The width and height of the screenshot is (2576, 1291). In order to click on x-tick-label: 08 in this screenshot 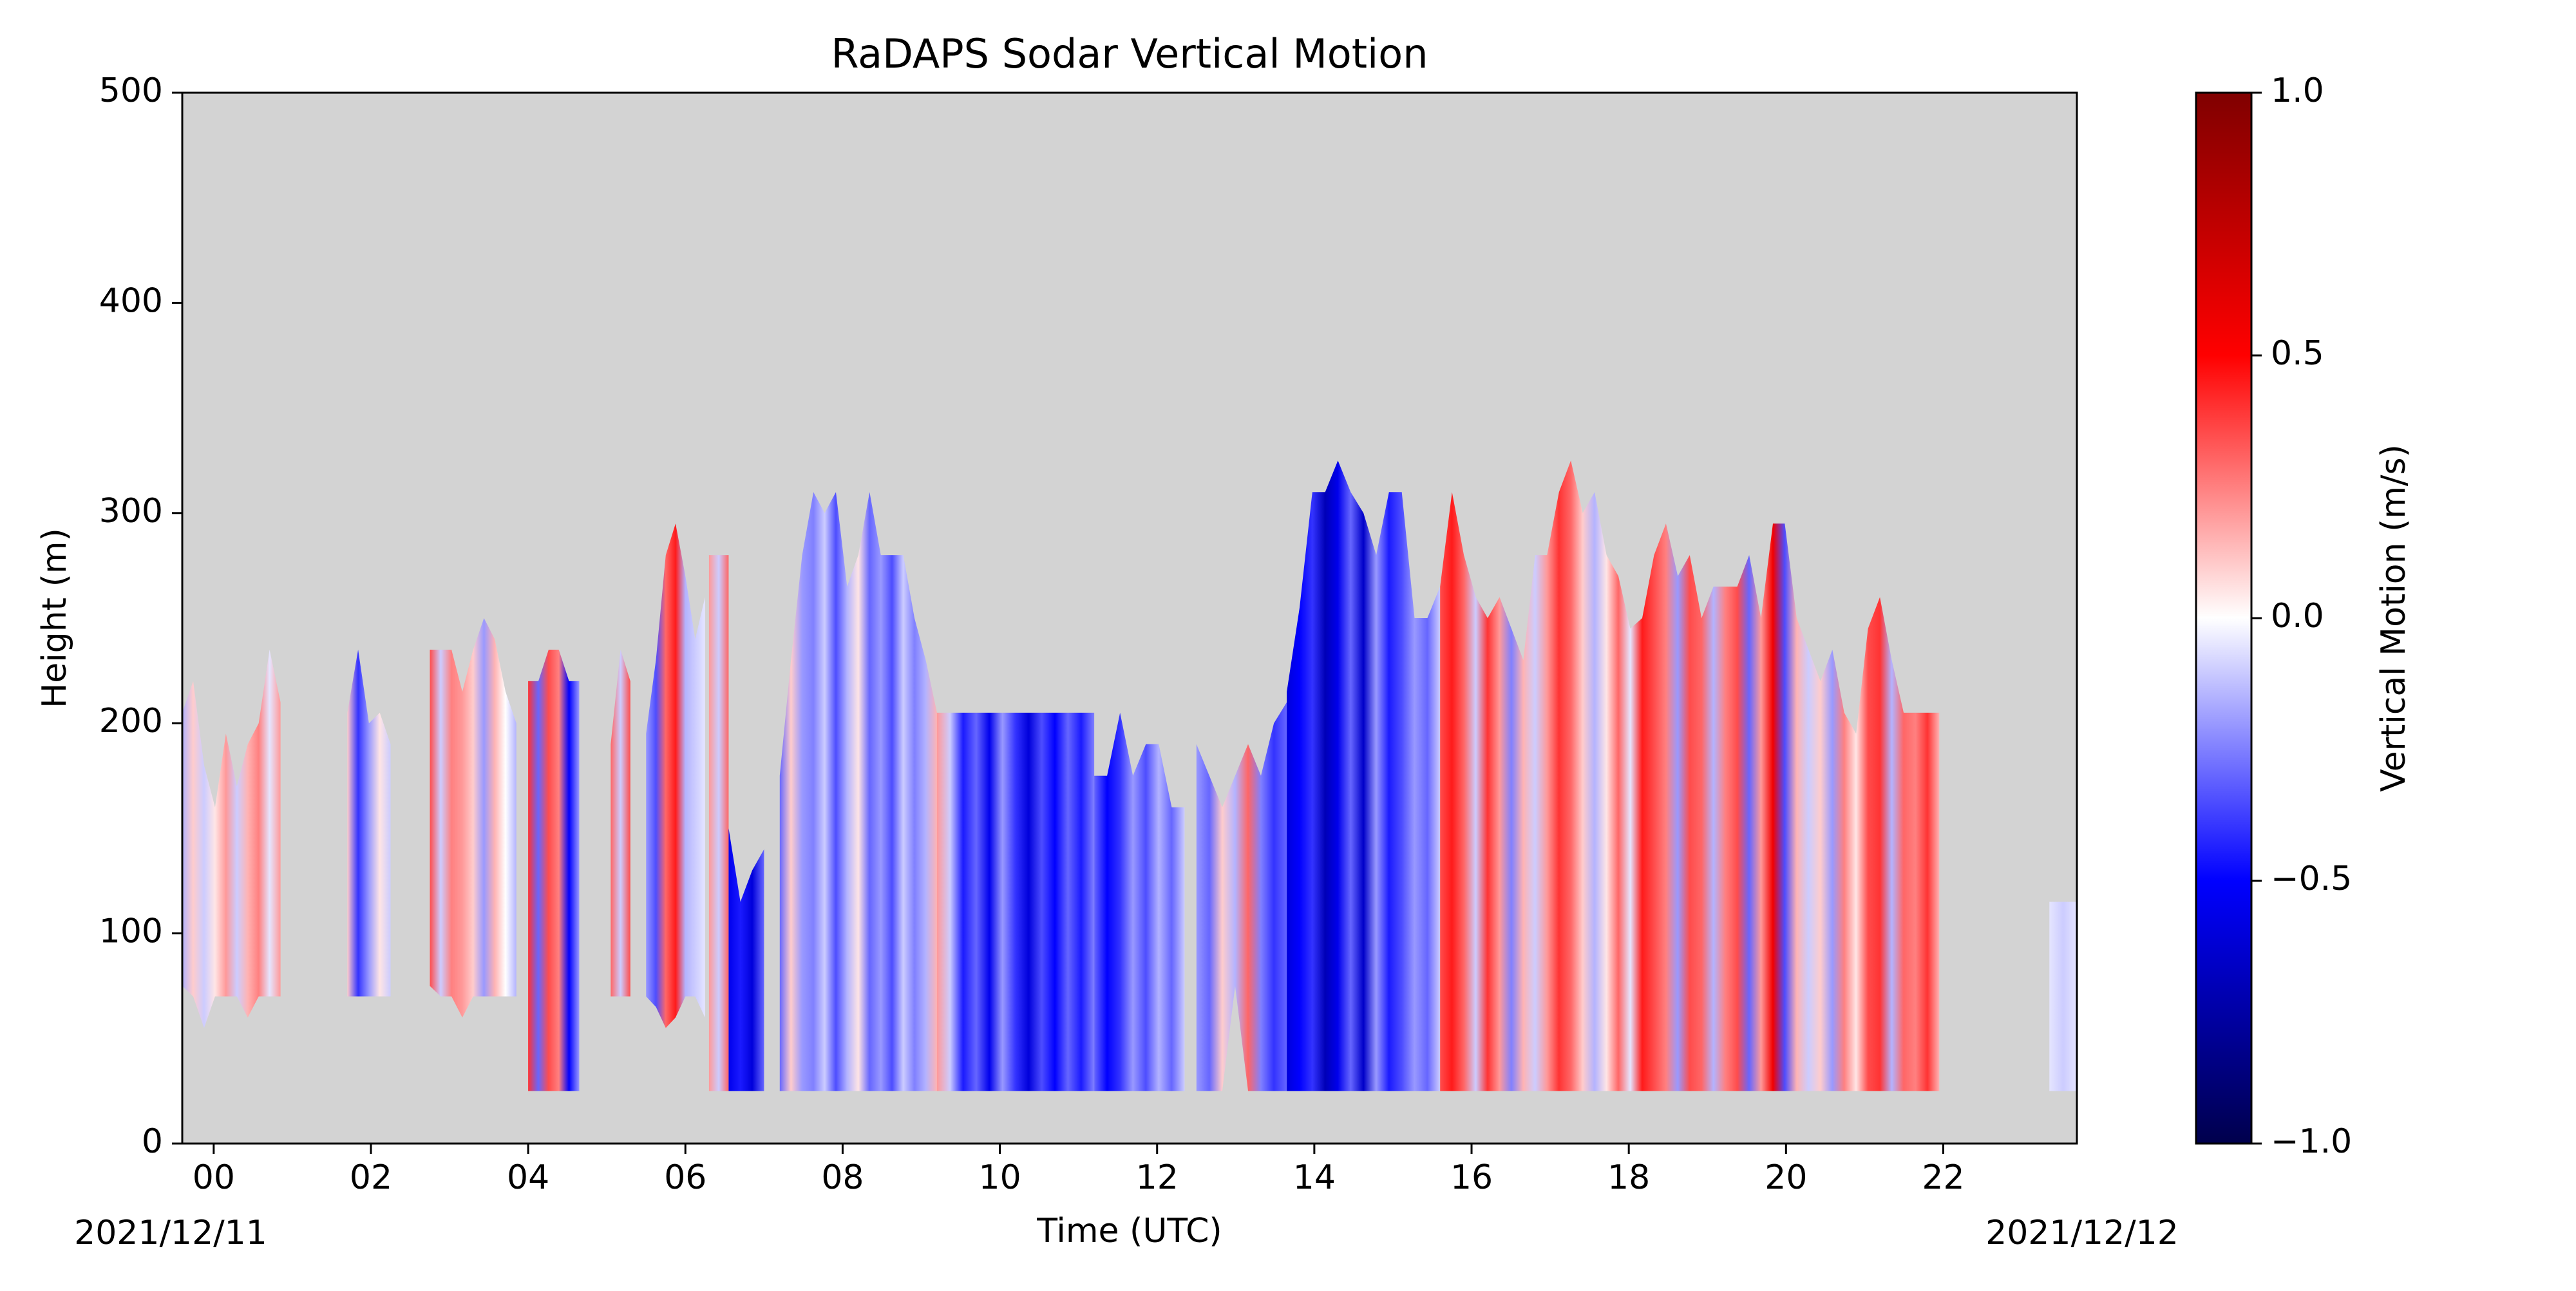, I will do `click(843, 1177)`.